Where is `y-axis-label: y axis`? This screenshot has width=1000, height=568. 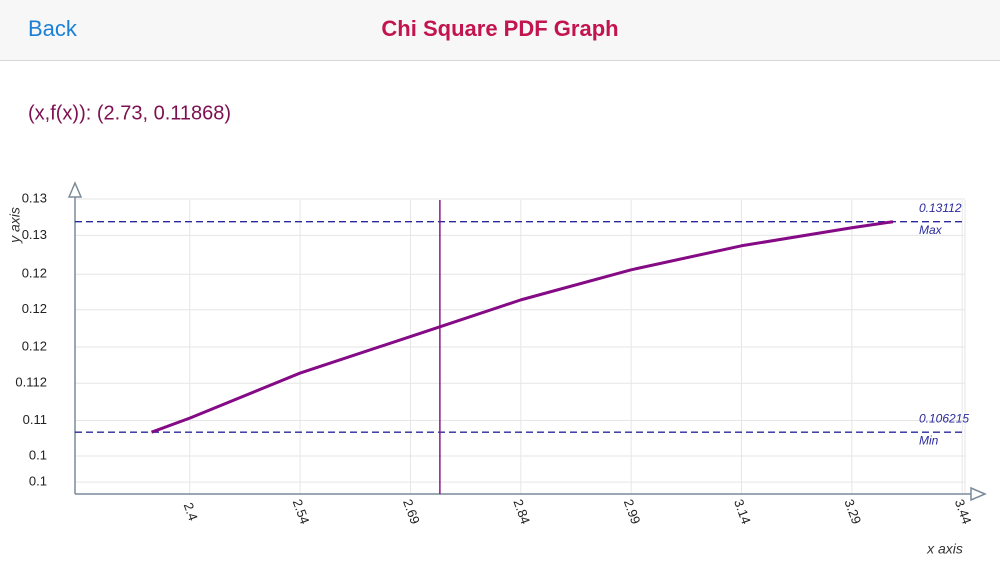
y-axis-label: y axis is located at coordinates (15, 225).